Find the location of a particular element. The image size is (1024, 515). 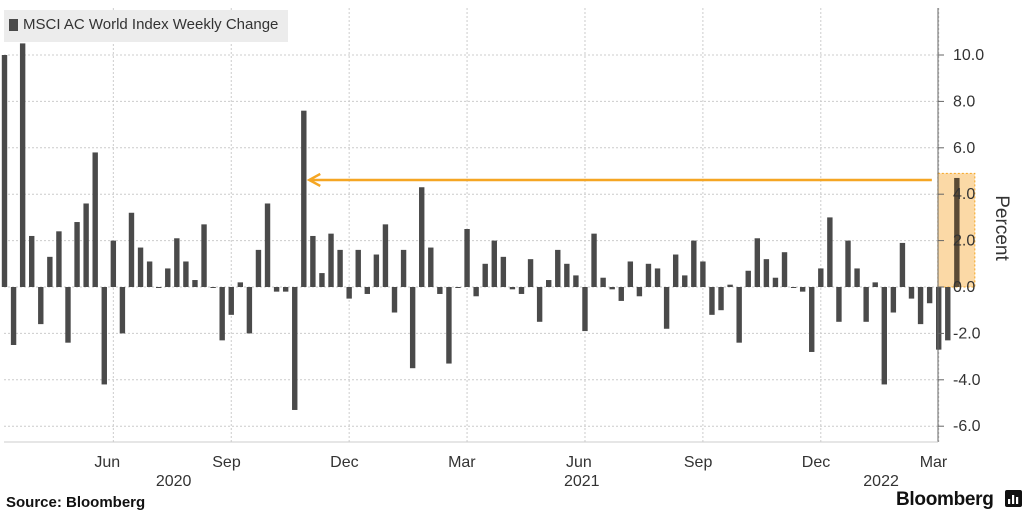

y-tick-labels: 10.0 8.0 6.0 4.0 2.0 0.0 -2.0 -4.0 -6.0 is located at coordinates (968, 241).